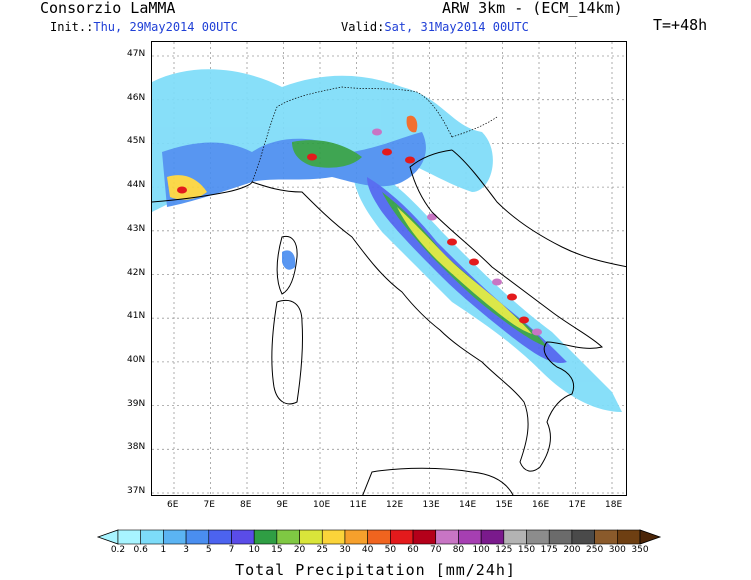 The image size is (751, 580). What do you see at coordinates (136, 316) in the screenshot?
I see `lat-label-41N: 41N` at bounding box center [136, 316].